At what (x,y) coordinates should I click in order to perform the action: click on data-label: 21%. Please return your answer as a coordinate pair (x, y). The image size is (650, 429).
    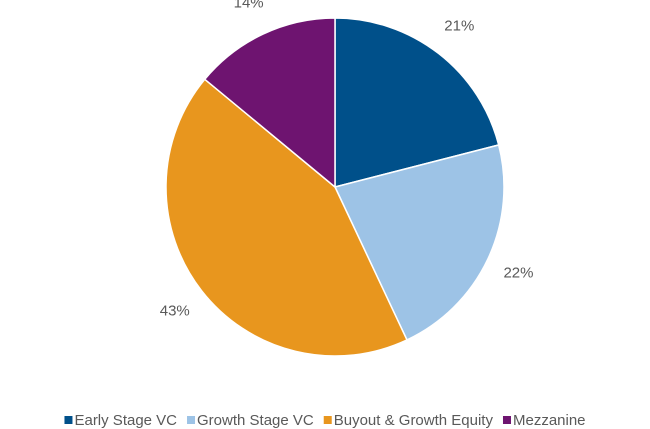
    Looking at the image, I should click on (459, 26).